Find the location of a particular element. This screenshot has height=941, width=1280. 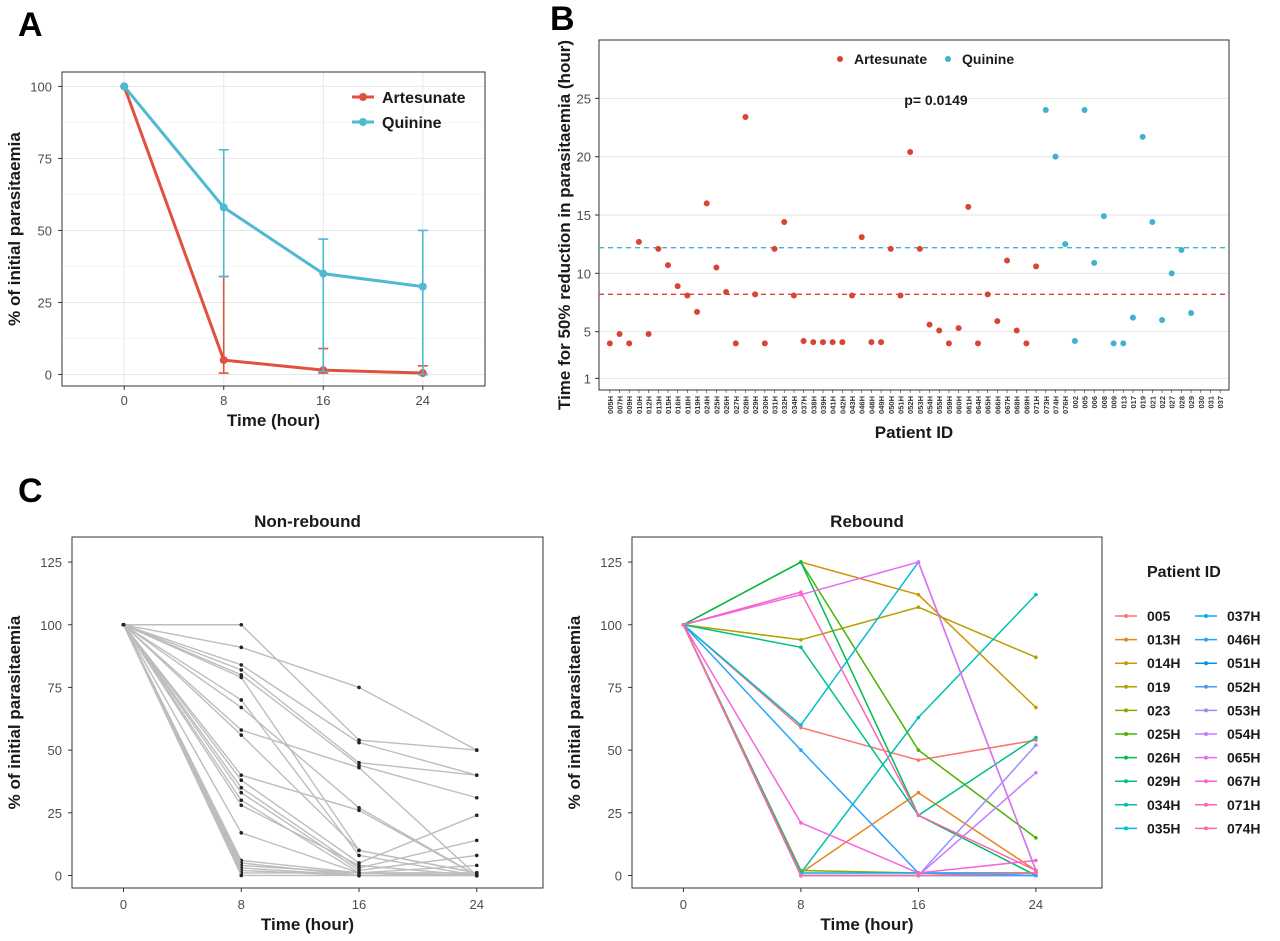

y-tick-label: 75 is located at coordinates (55, 687).